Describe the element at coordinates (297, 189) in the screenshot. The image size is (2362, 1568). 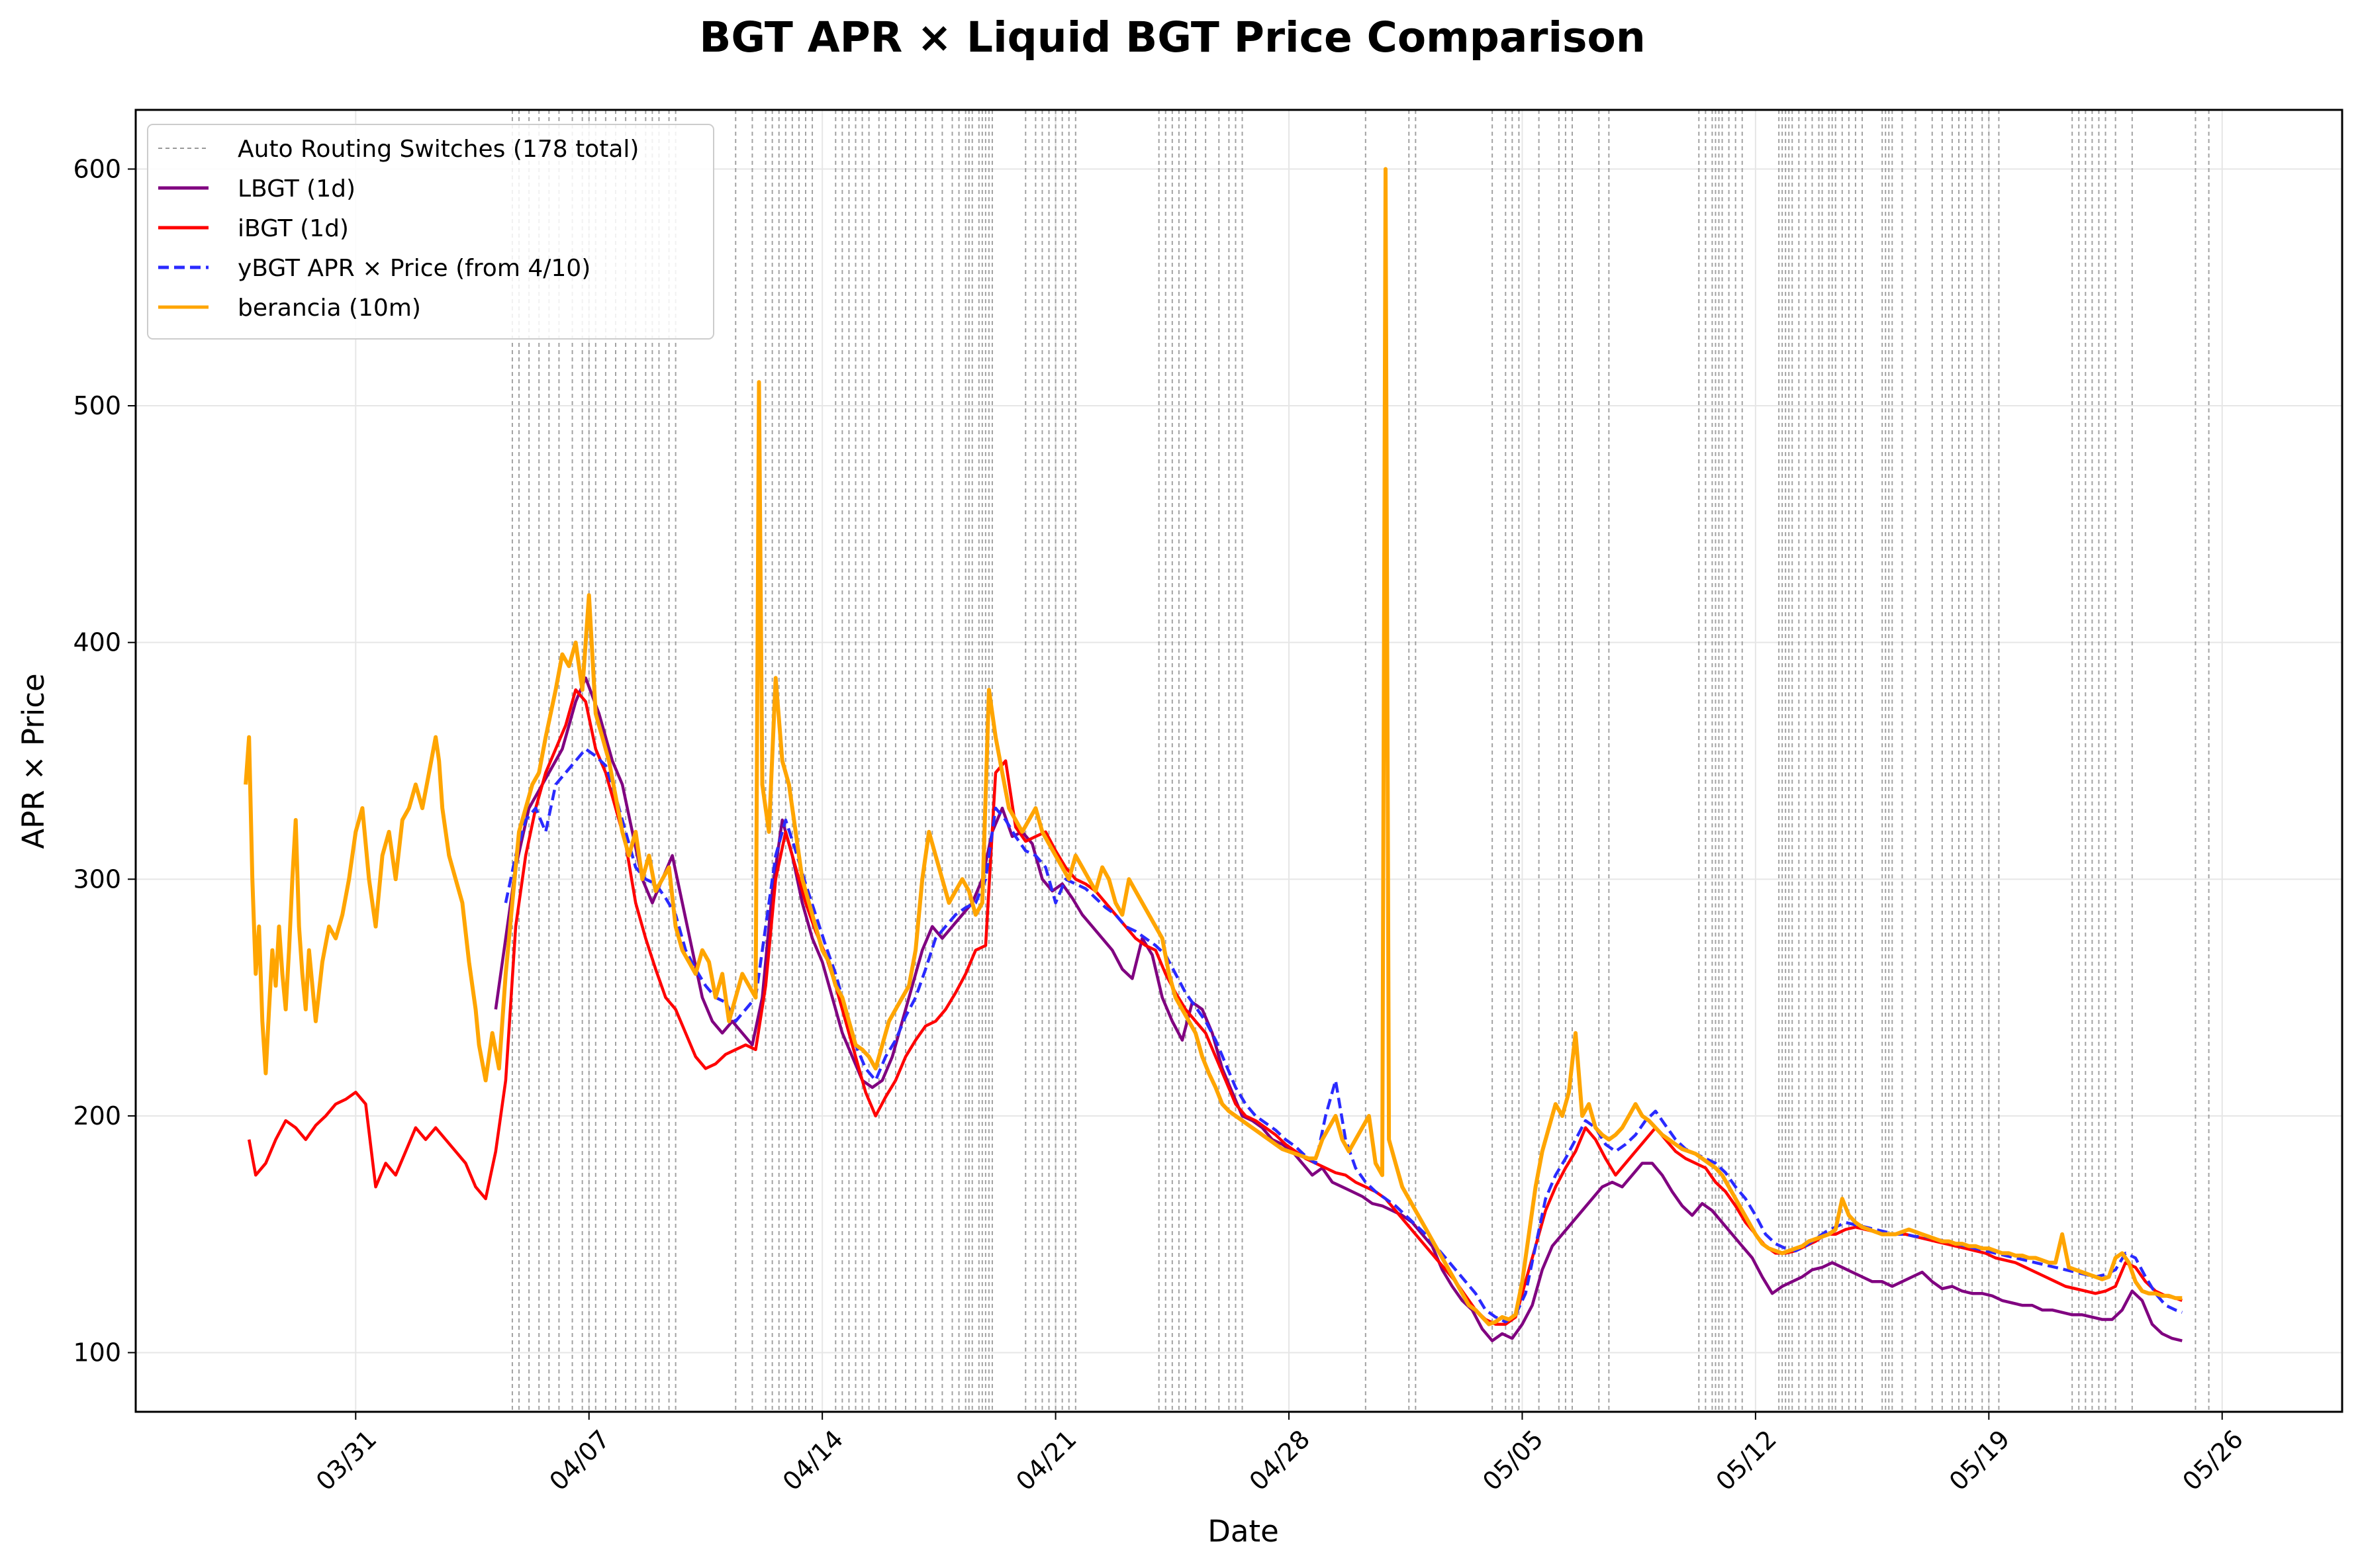
I see `legend-label: LBGT (1d)` at that location.